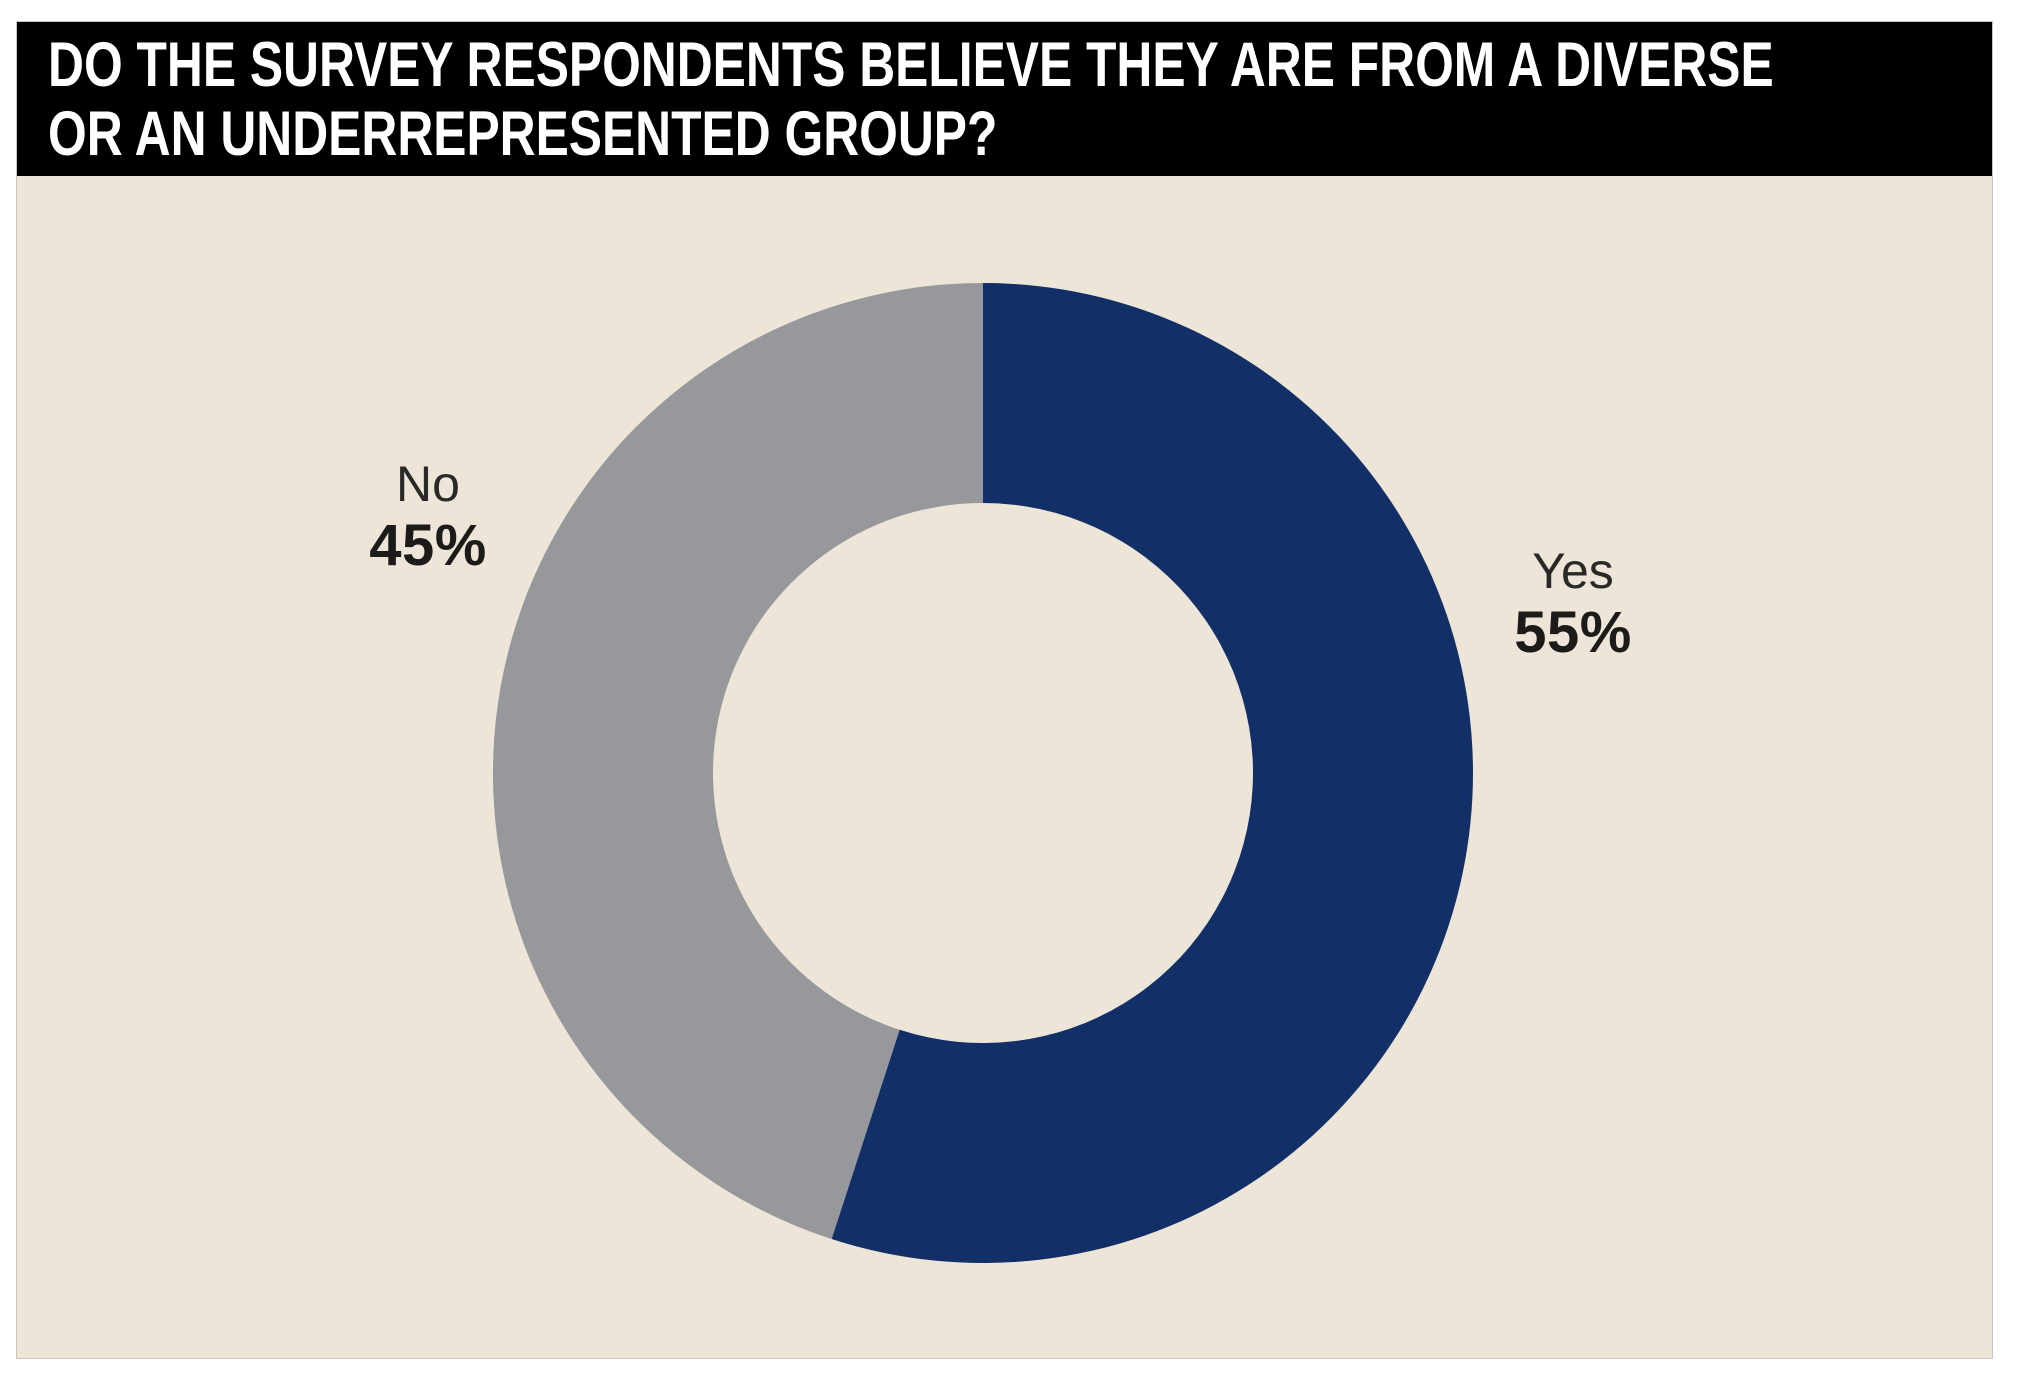  What do you see at coordinates (428, 484) in the screenshot?
I see `slice-label-no-name: No` at bounding box center [428, 484].